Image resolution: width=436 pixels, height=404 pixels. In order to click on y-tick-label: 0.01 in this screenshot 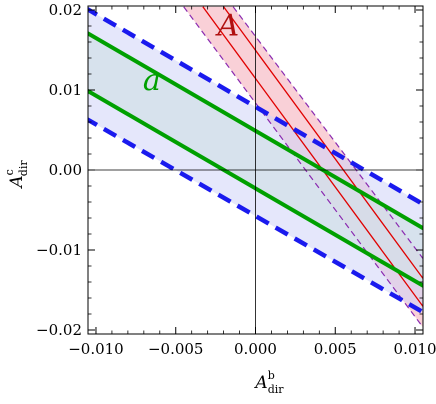, I will do `click(65, 90)`.